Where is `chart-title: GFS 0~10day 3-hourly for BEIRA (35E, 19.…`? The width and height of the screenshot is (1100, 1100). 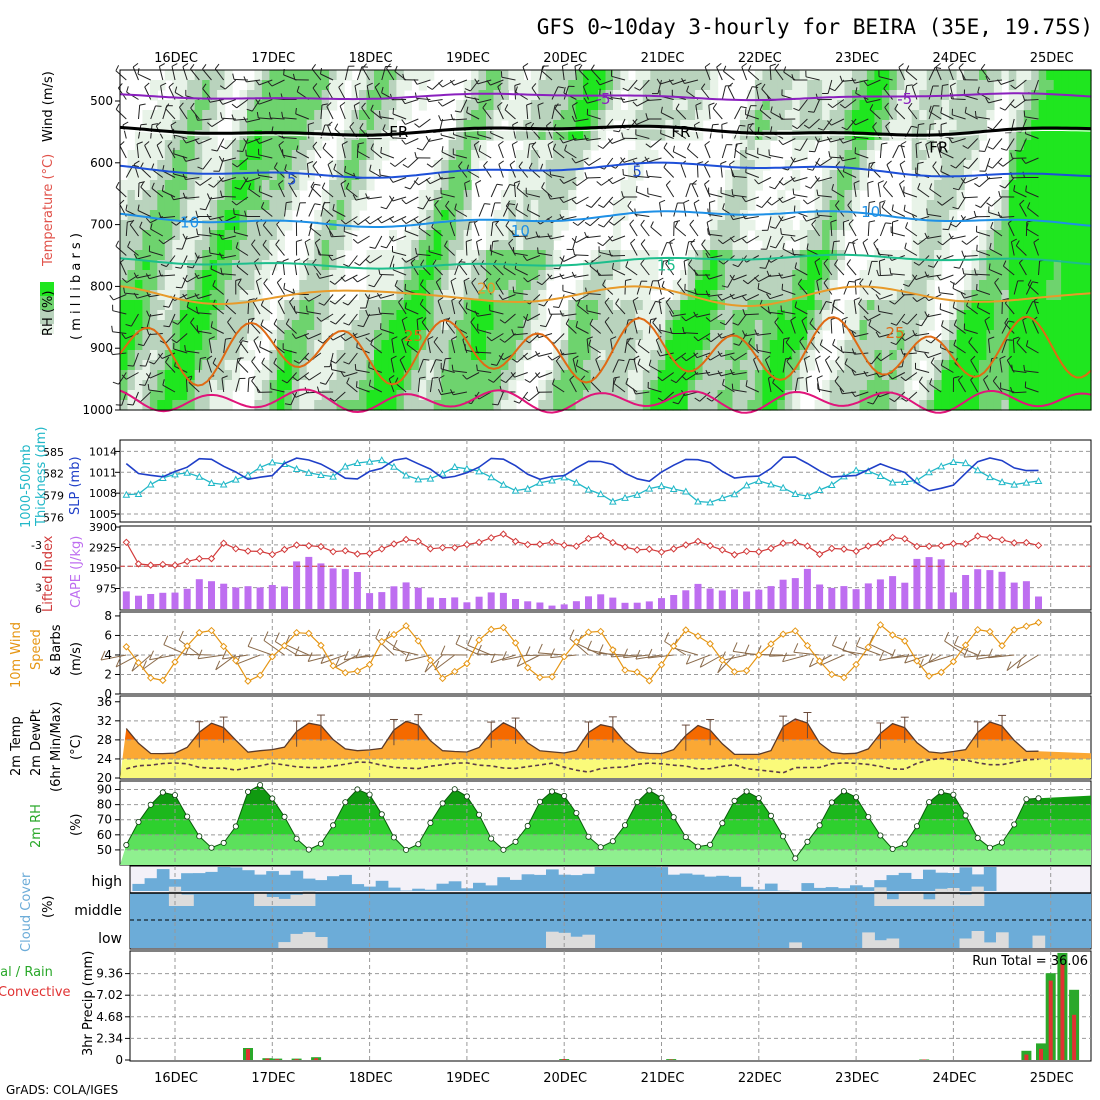 chart-title: GFS 0~10day 3-hourly for BEIRA (35E, 19.… is located at coordinates (815, 27).